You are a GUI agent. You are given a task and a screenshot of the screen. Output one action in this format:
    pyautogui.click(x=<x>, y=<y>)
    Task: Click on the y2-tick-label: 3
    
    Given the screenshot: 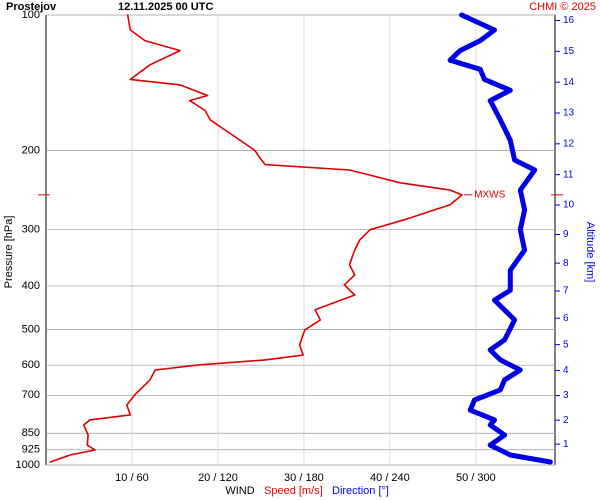 What is the action you would take?
    pyautogui.click(x=566, y=395)
    